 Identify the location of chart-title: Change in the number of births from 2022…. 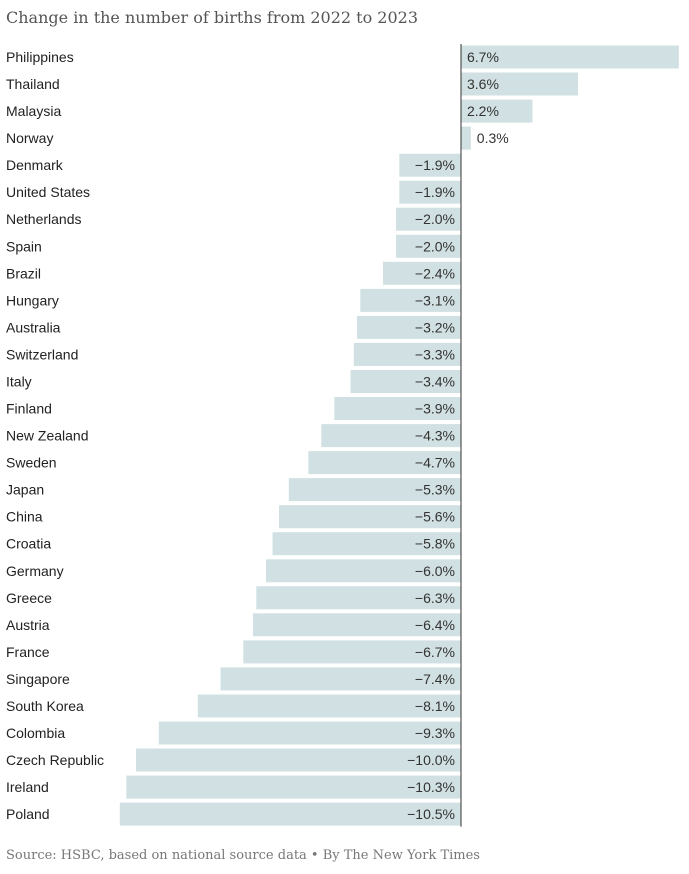
(212, 17).